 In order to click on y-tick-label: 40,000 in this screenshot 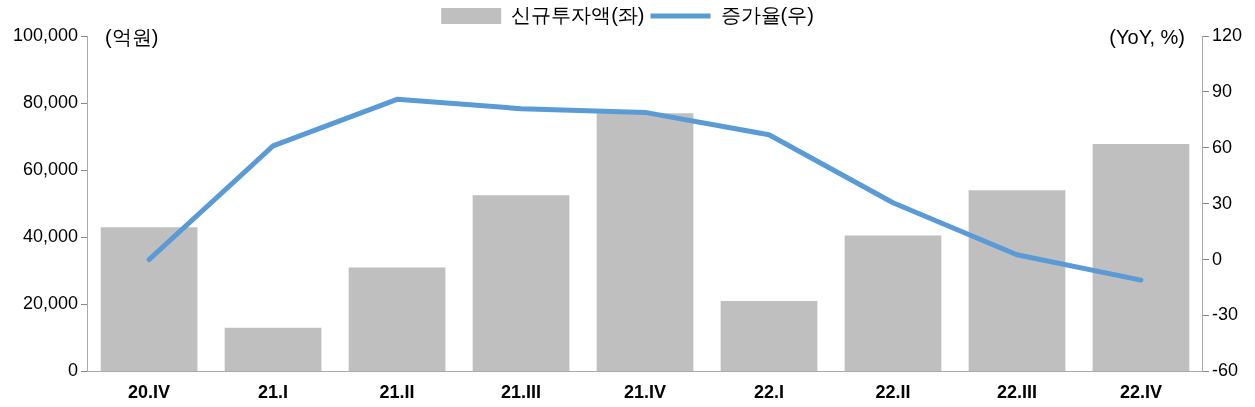, I will do `click(51, 236)`.